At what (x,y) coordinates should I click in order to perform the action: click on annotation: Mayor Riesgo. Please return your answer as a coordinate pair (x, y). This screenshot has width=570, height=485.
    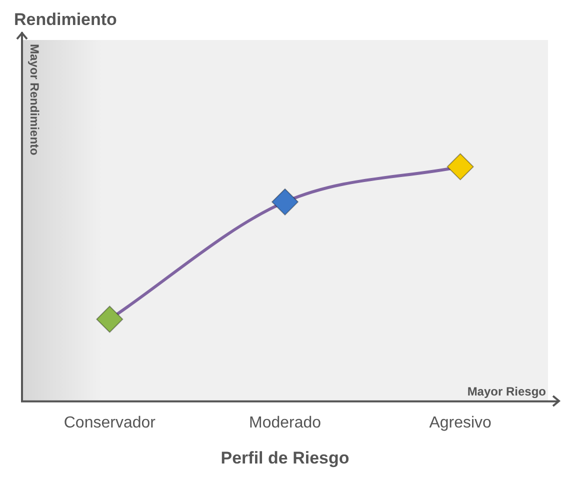
    Looking at the image, I should click on (506, 391).